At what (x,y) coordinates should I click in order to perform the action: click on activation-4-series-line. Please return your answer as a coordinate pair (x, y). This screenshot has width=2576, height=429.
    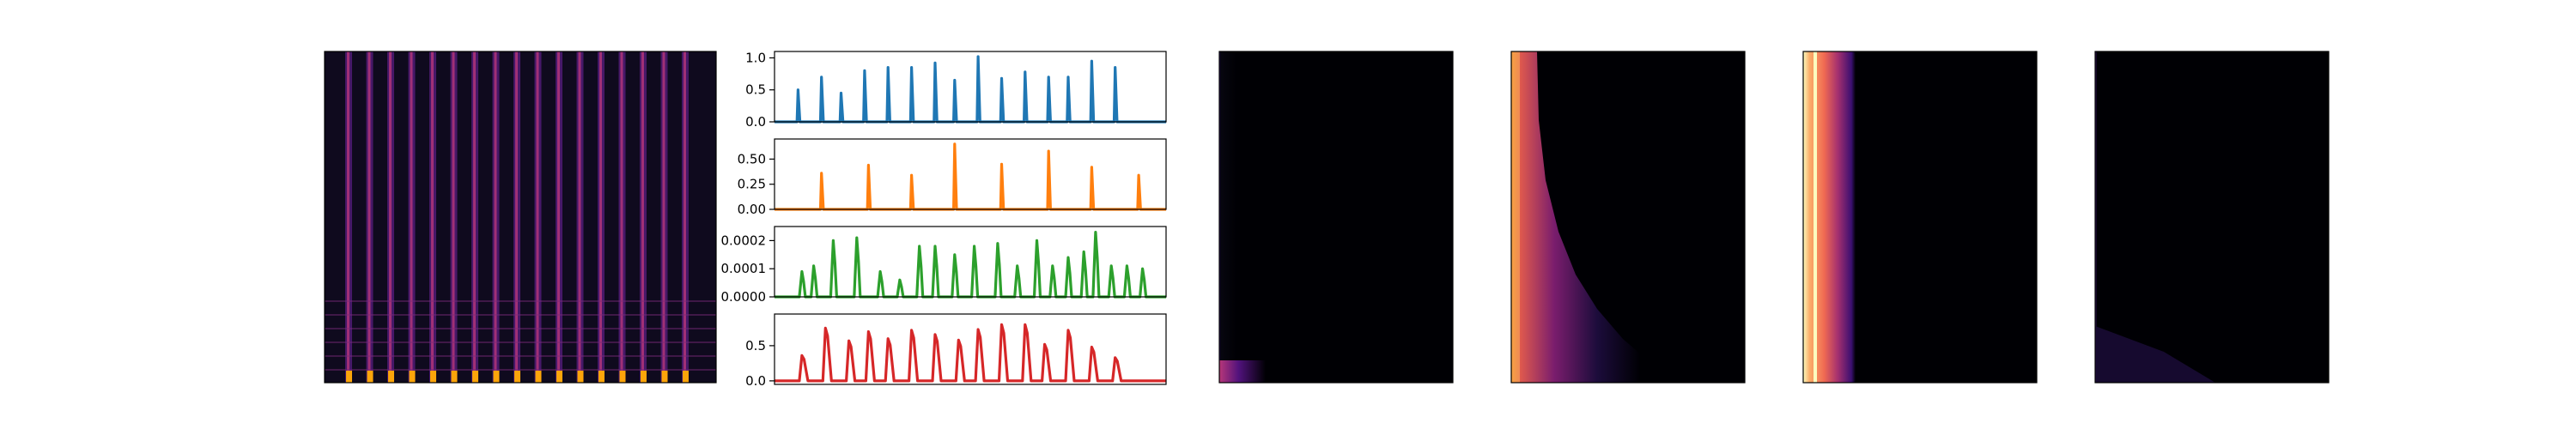
    Looking at the image, I should click on (970, 353).